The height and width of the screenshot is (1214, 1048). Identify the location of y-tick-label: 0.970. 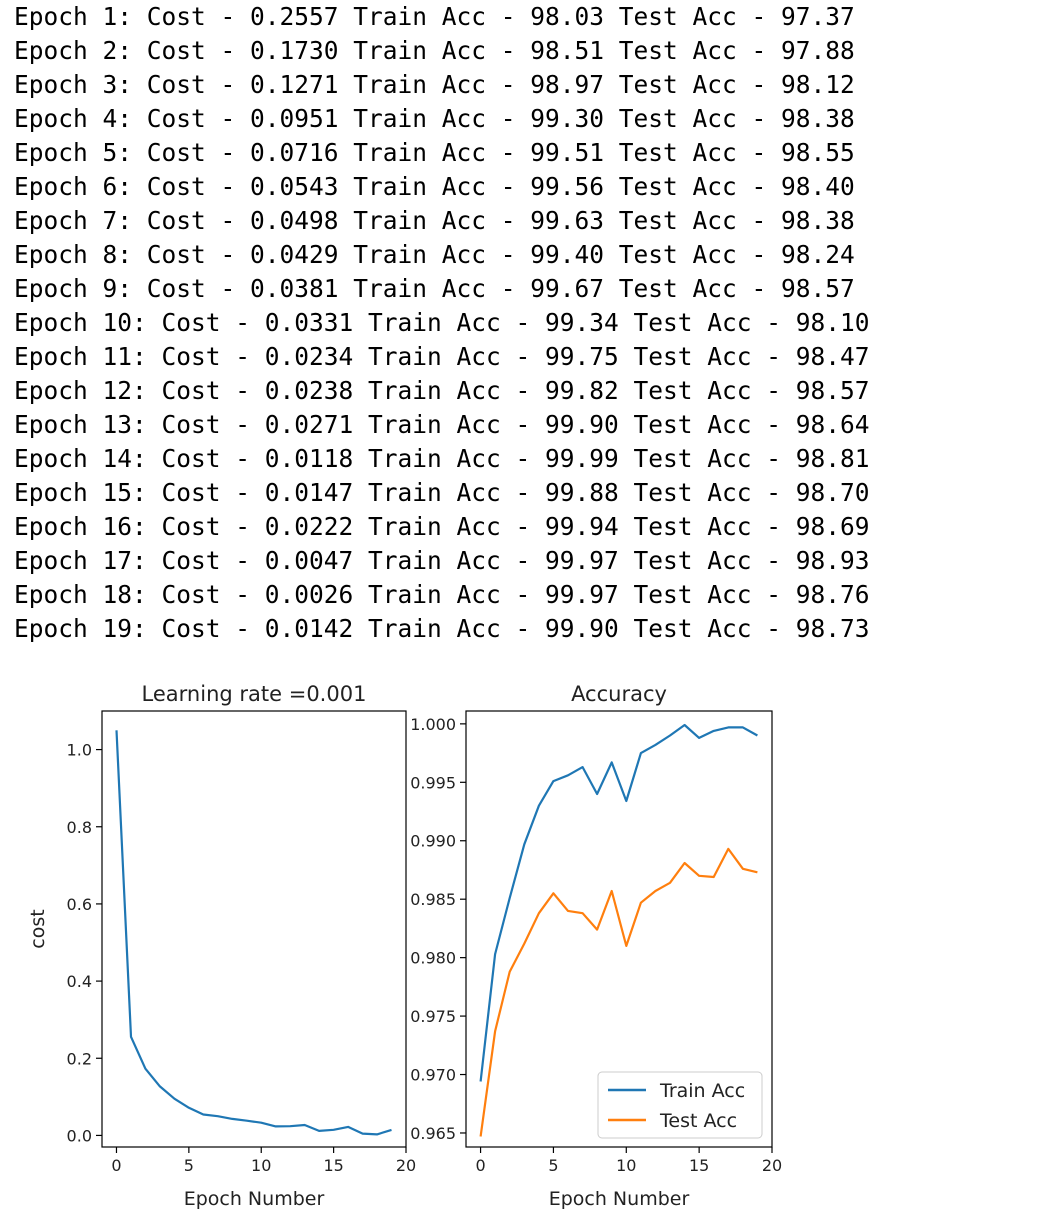
(433, 1075).